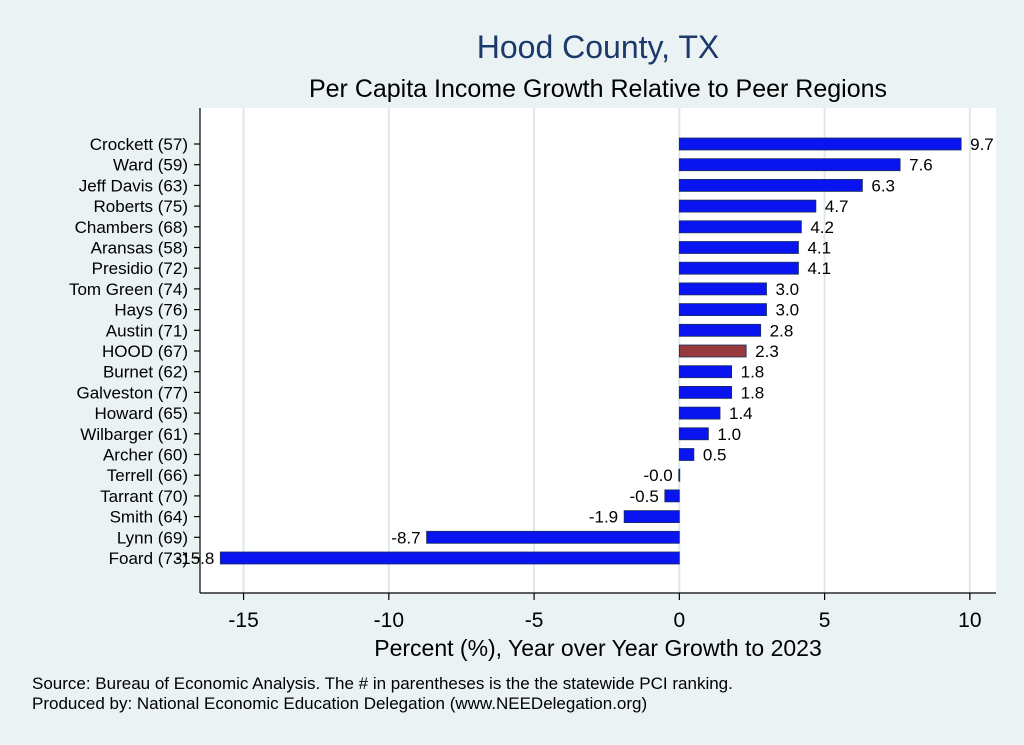  Describe the element at coordinates (598, 47) in the screenshot. I see `chart-title: Hood County, TX` at that location.